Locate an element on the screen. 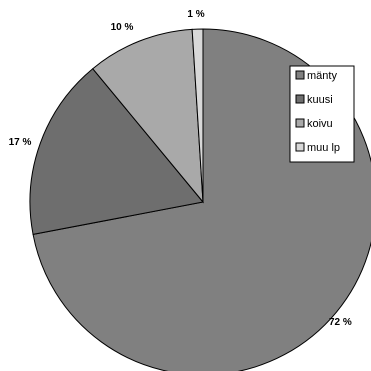 The width and height of the screenshot is (371, 371). pie-slice-muu-lp is located at coordinates (197, 115).